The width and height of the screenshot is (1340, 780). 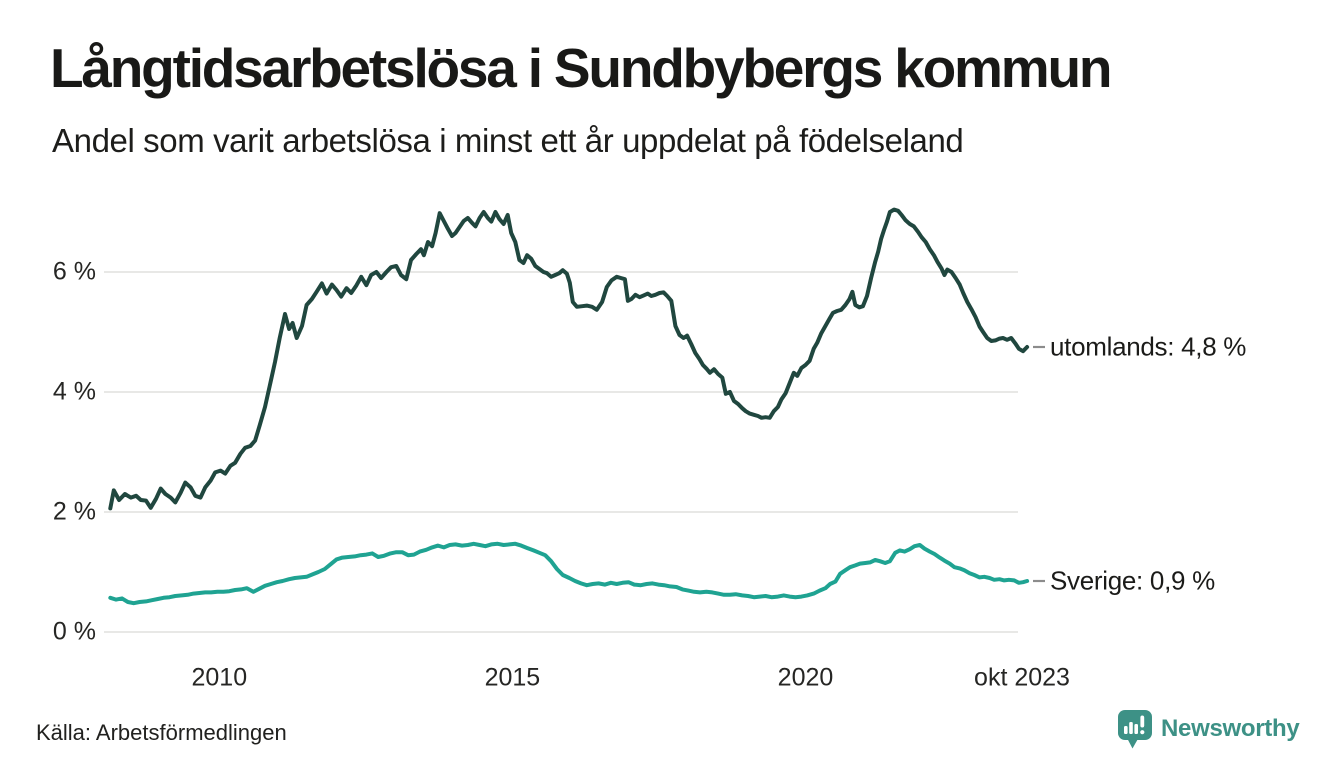 What do you see at coordinates (569, 573) in the screenshot?
I see `line-series-Sverige` at bounding box center [569, 573].